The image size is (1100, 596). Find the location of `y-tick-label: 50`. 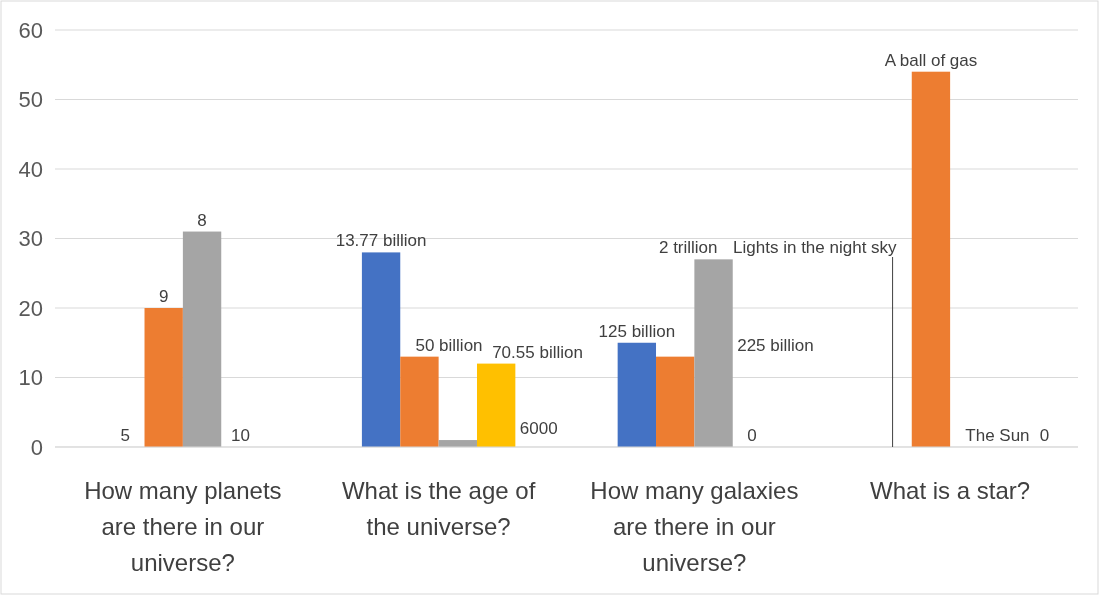

y-tick-label: 50 is located at coordinates (30, 100).